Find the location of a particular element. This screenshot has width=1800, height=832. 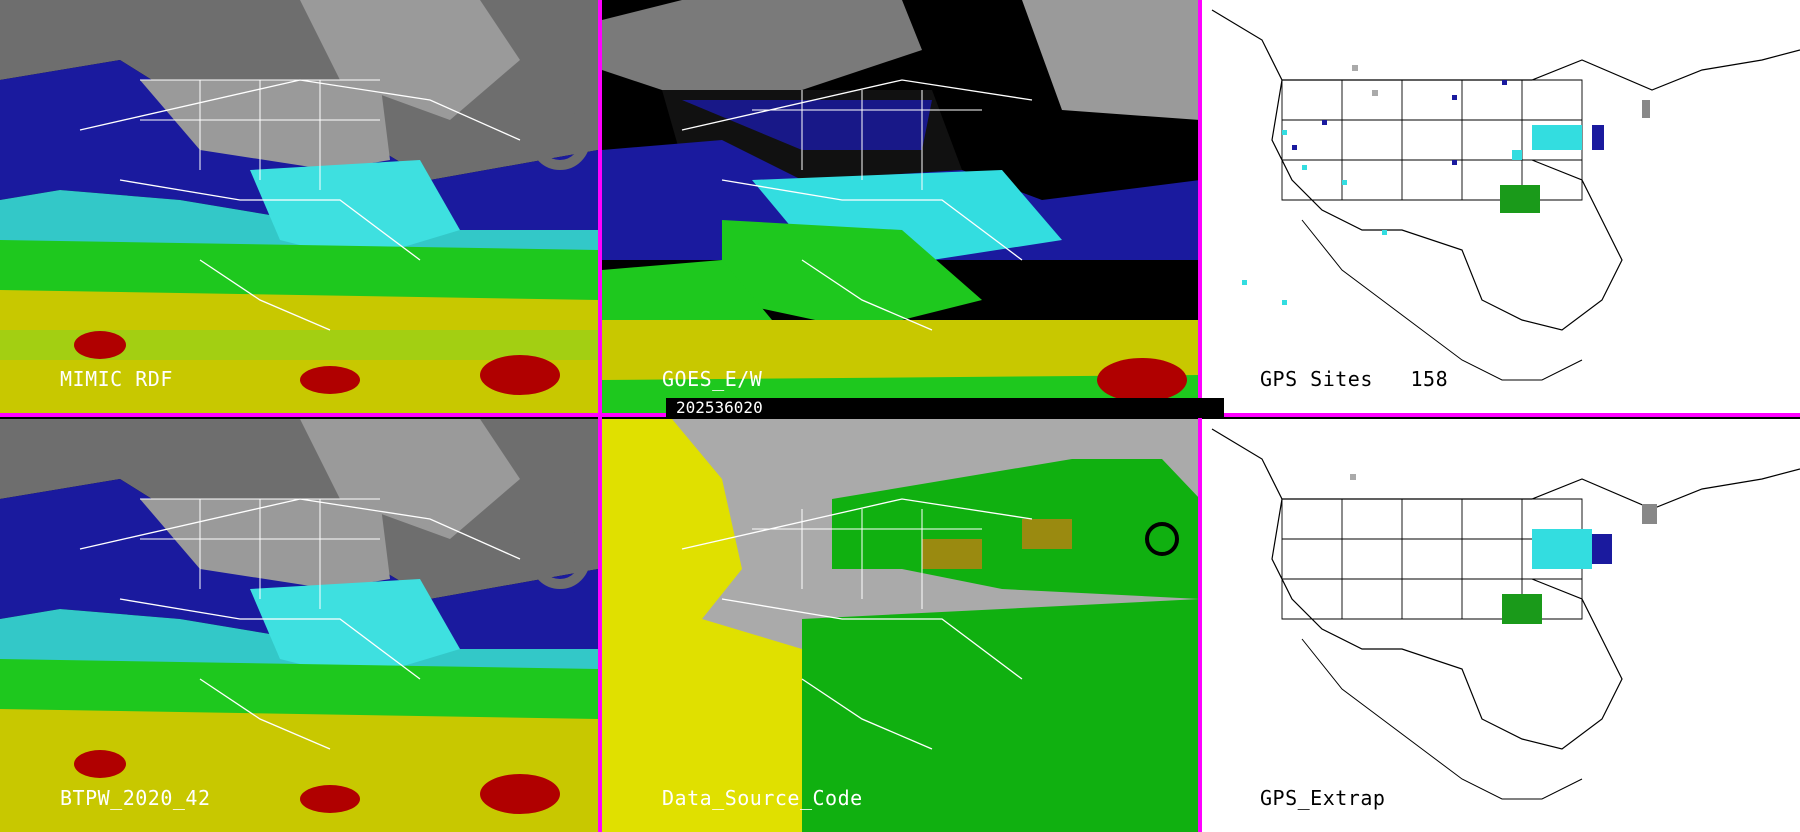

timestamp-bar: 202536020 is located at coordinates (945, 408).